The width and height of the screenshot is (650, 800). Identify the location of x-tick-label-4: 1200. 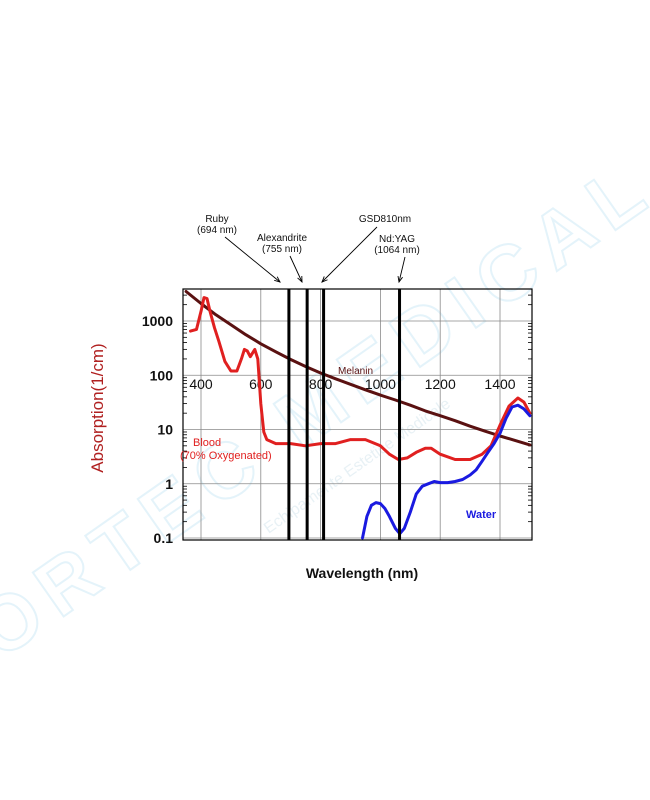
(440, 384).